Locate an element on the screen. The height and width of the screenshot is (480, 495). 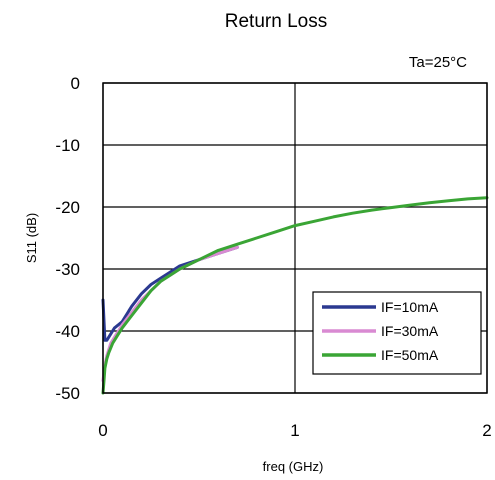
y-tick-label: -40 is located at coordinates (67, 331).